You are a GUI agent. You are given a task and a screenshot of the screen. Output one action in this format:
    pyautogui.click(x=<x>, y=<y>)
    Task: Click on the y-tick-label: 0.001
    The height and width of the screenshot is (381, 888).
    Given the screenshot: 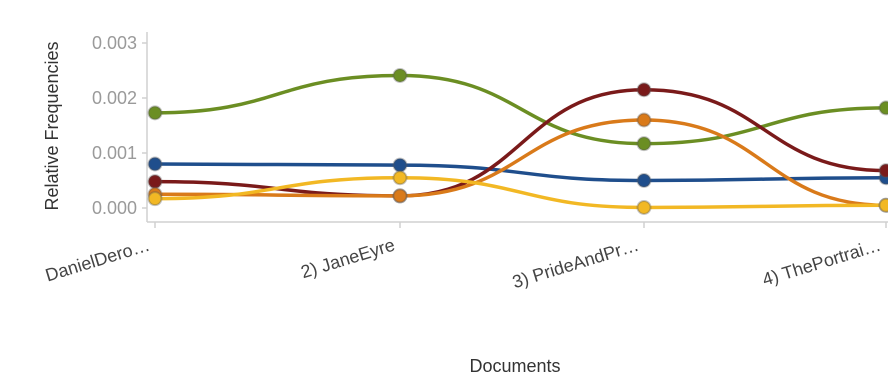 What is the action you would take?
    pyautogui.click(x=114, y=153)
    